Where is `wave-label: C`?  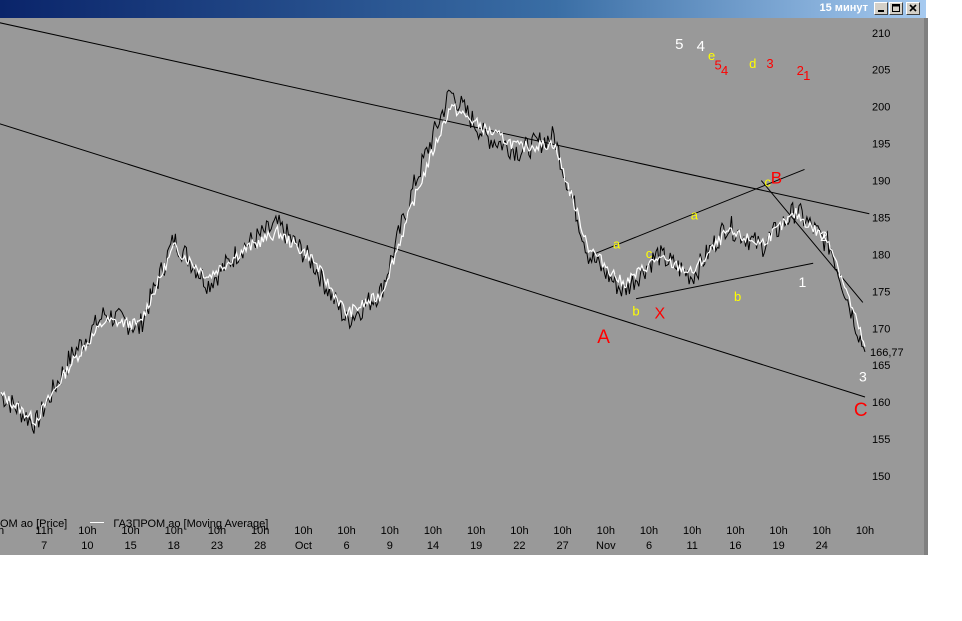
wave-label: C is located at coordinates (861, 410).